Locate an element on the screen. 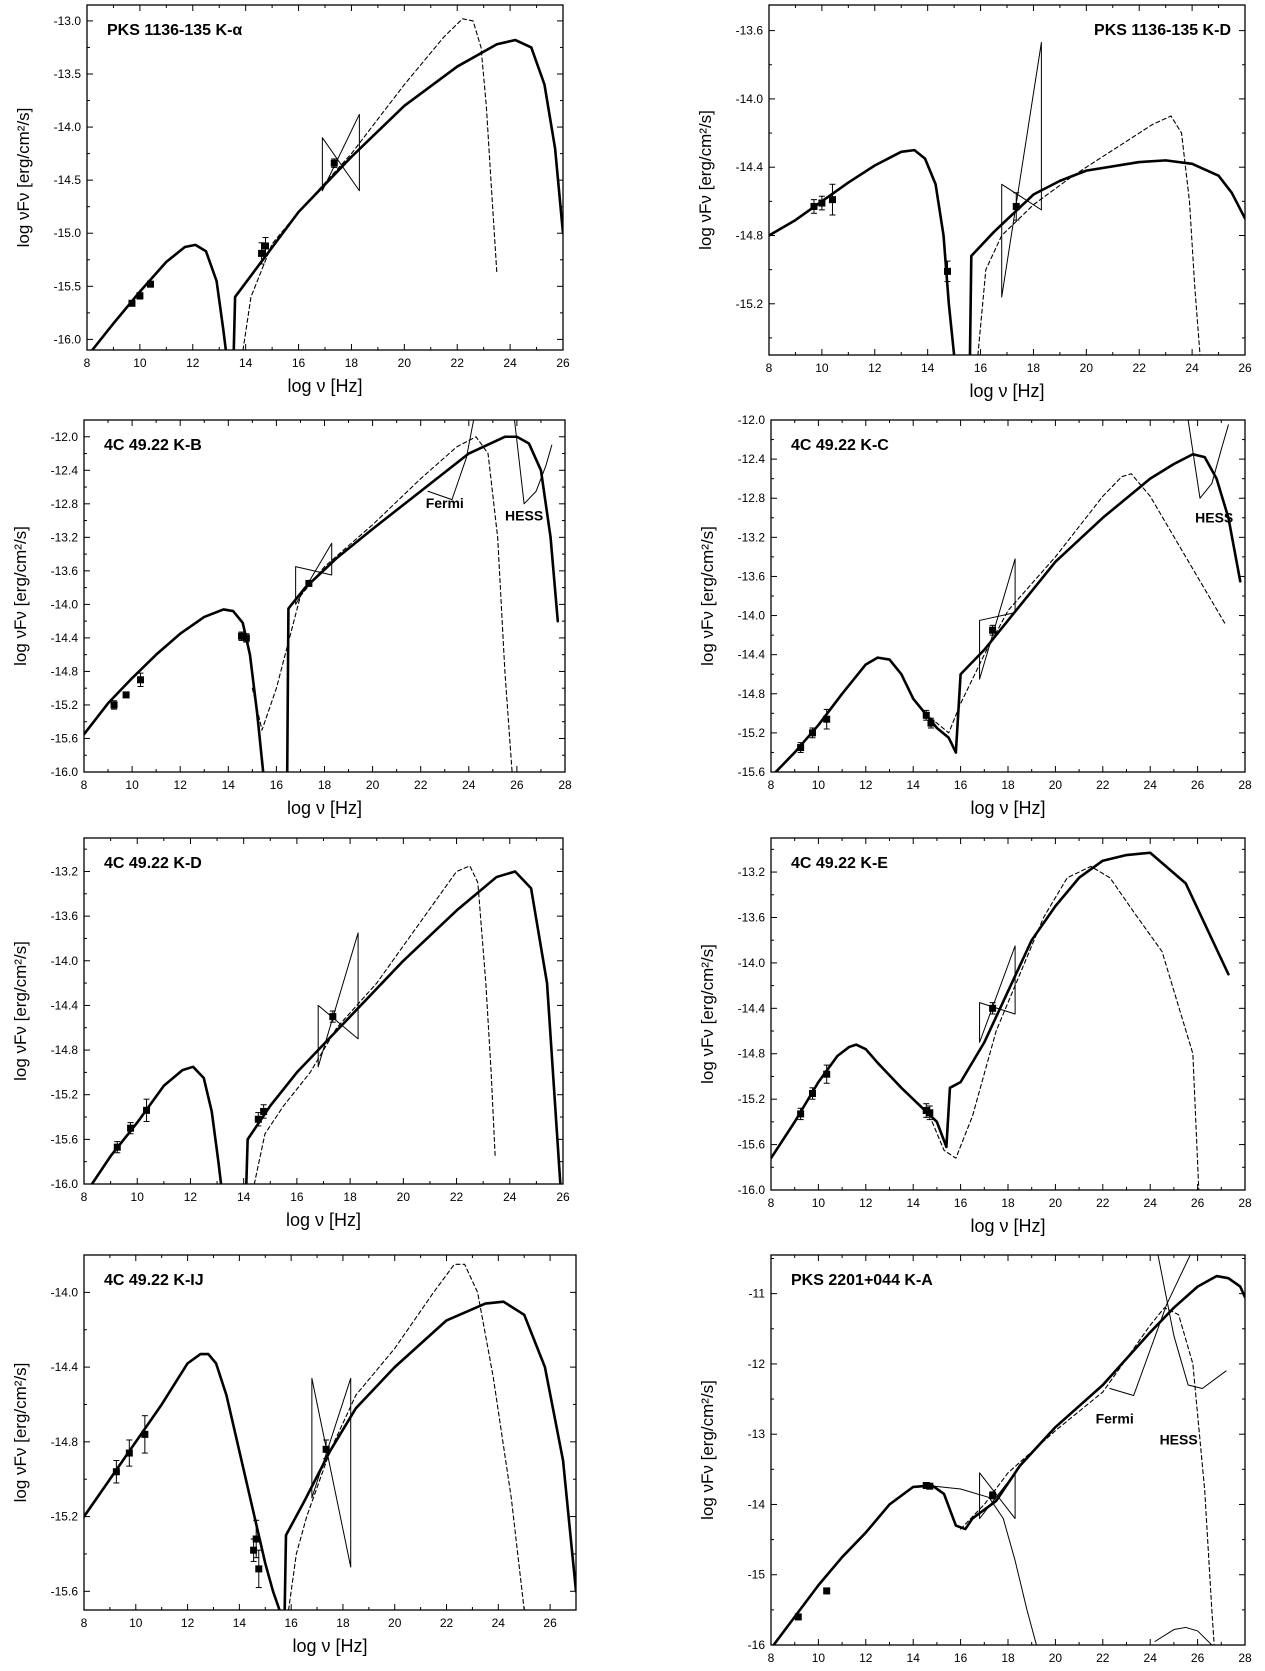 This screenshot has height=1671, width=1265. y-tick-label: -12.4 is located at coordinates (752, 459).